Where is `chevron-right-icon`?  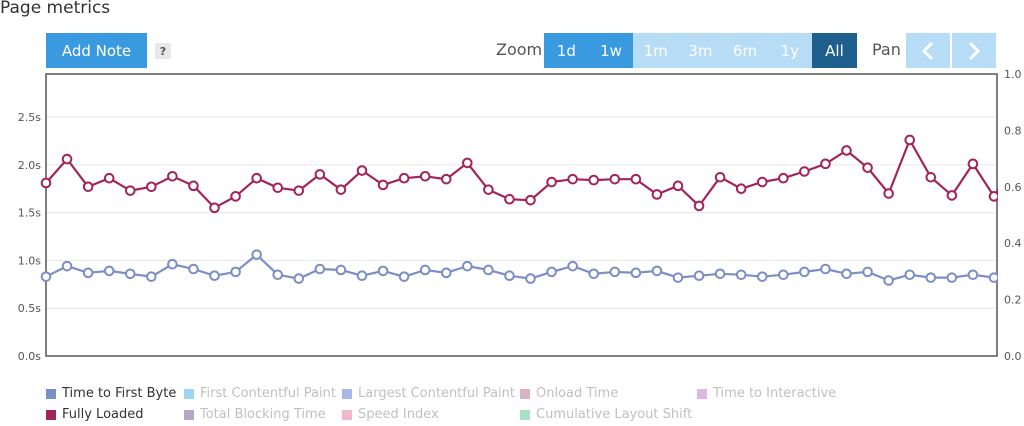 chevron-right-icon is located at coordinates (974, 50).